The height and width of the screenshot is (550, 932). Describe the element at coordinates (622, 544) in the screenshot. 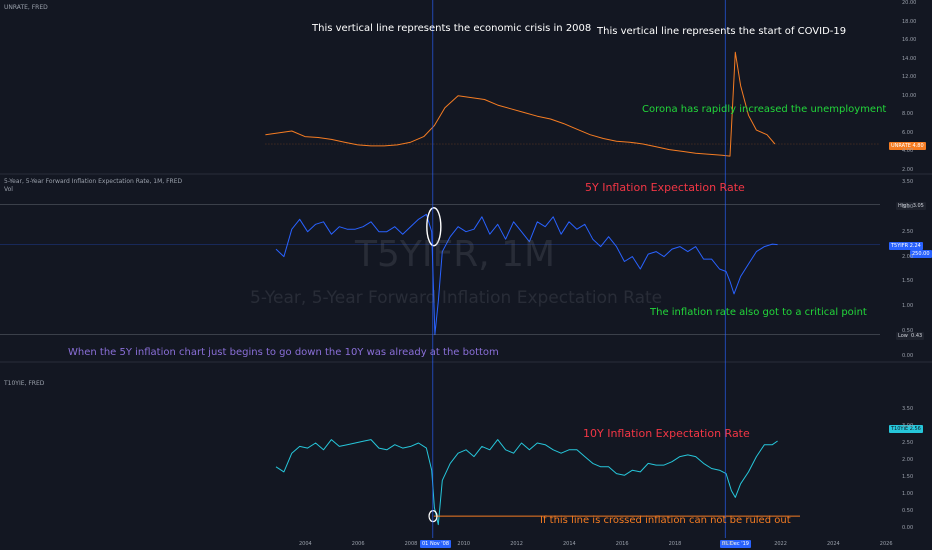

I see `x-axis-label: 2016` at that location.